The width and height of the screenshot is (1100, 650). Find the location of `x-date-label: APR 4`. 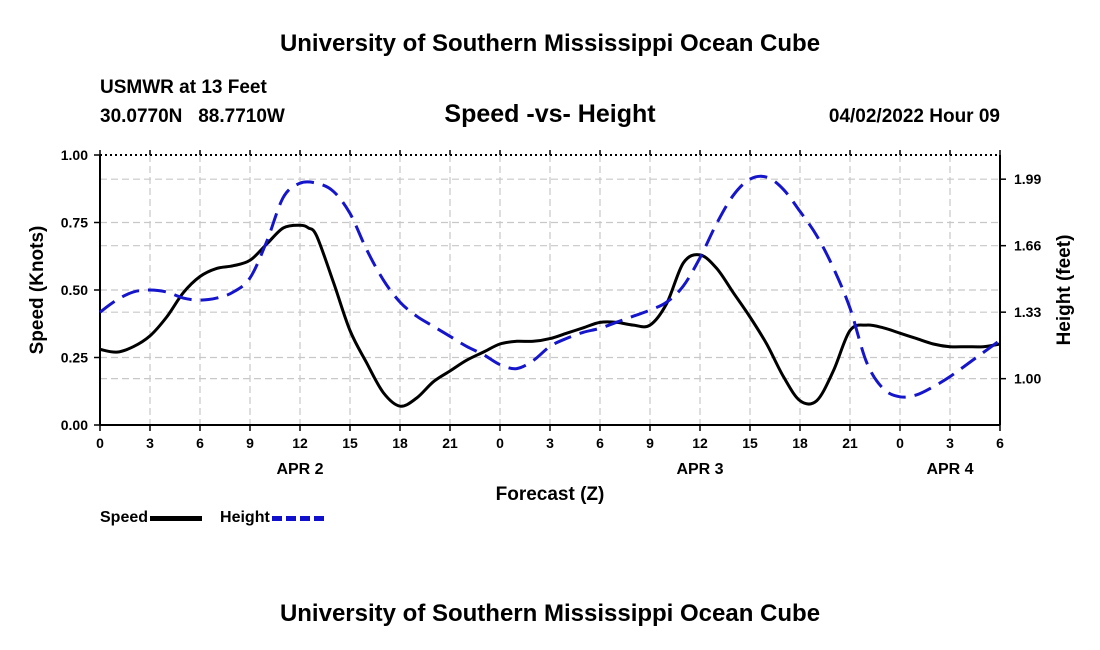

x-date-label: APR 4 is located at coordinates (949, 469).